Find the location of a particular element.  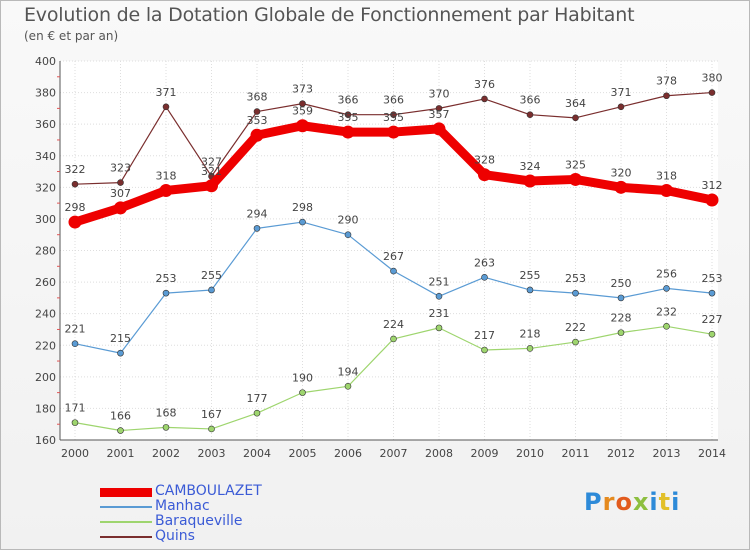

x-tick-label: 2014 is located at coordinates (712, 453).